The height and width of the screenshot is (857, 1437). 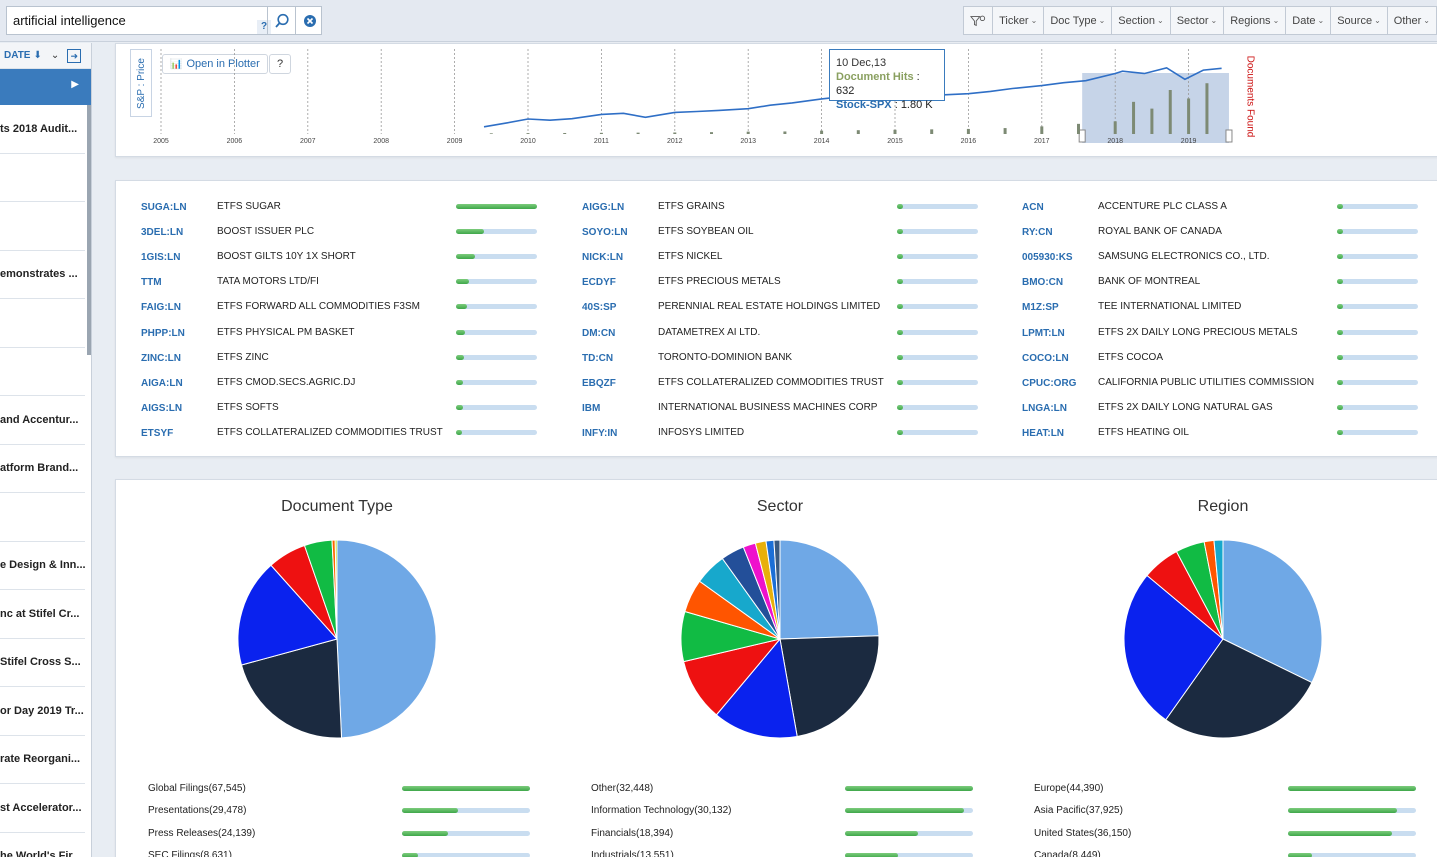 What do you see at coordinates (197, 811) in the screenshot?
I see `legend-label: Presentations(29,478)` at bounding box center [197, 811].